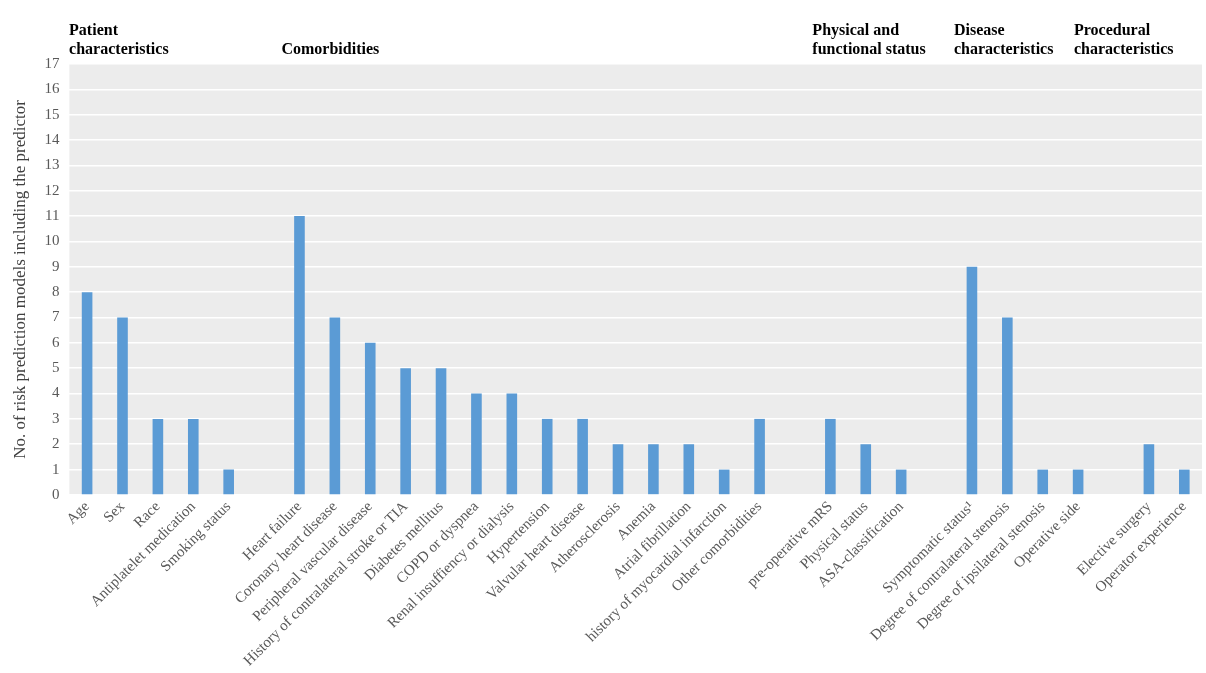 This screenshot has width=1206, height=673. Describe the element at coordinates (52, 164) in the screenshot. I see `y-tick-label: 13` at that location.